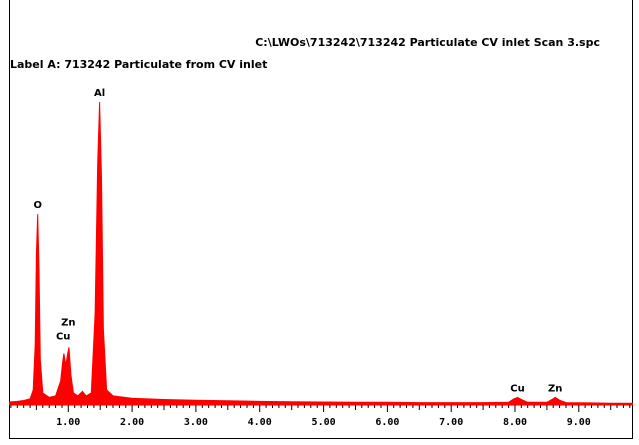  I want to click on x-tick-label: 9.00, so click(579, 422).